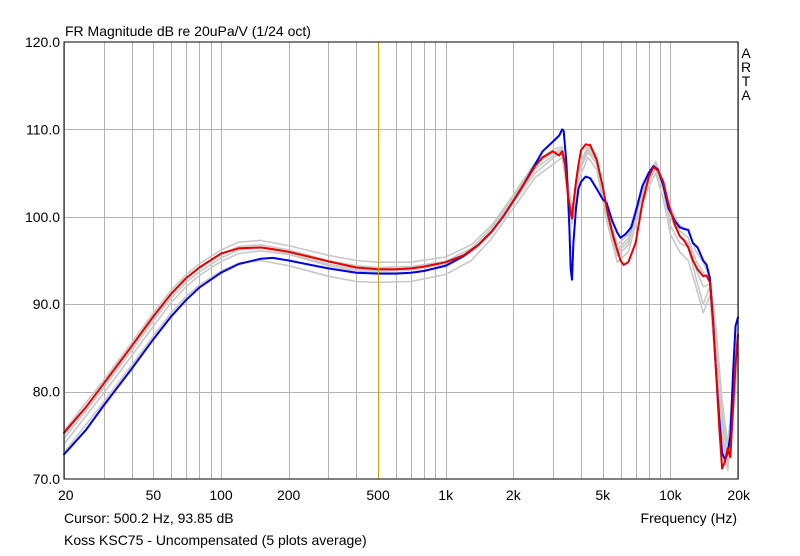  I want to click on y-tick-label: 120.0, so click(42, 42).